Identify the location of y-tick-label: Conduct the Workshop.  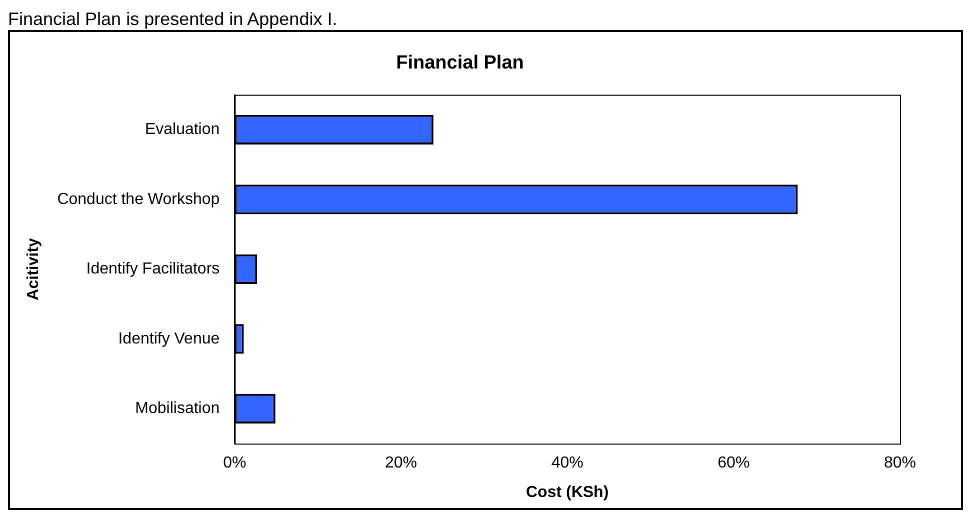
(138, 199).